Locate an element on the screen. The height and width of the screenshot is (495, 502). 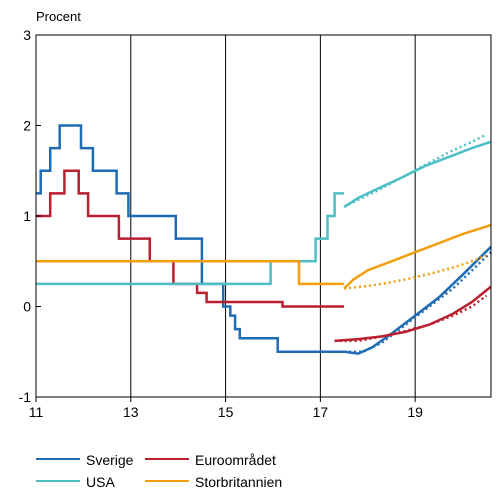
y-tick-label-3: 3 is located at coordinates (27, 35).